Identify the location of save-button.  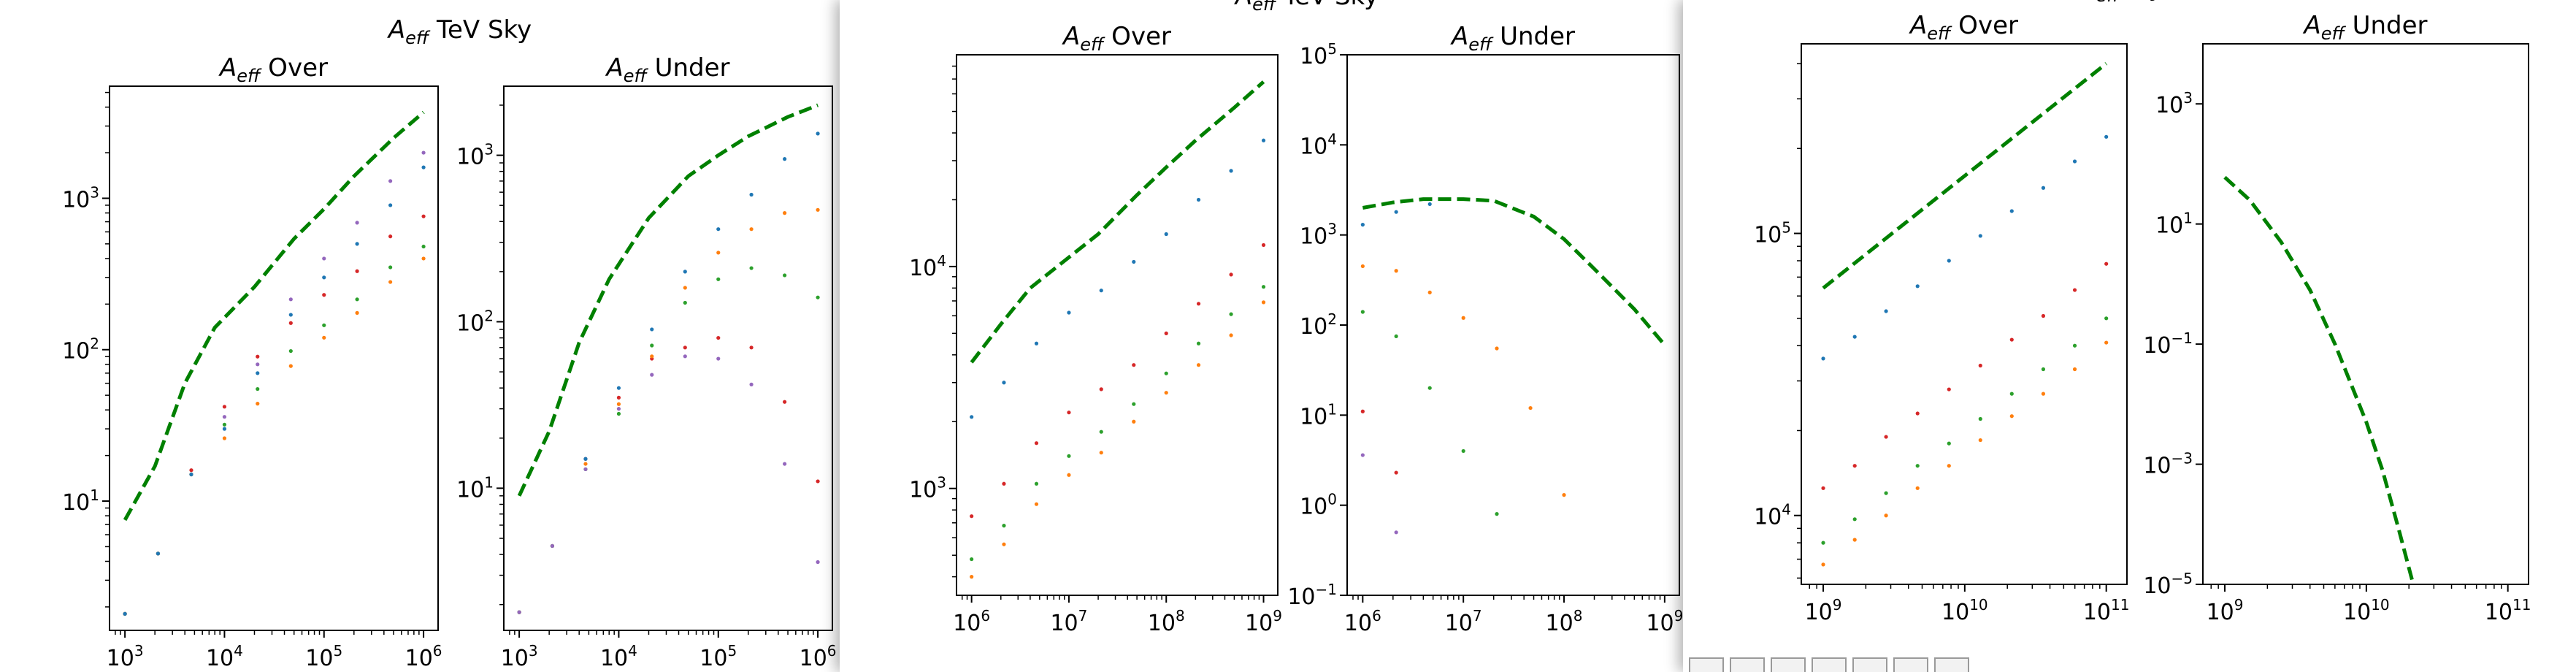
(1951, 664).